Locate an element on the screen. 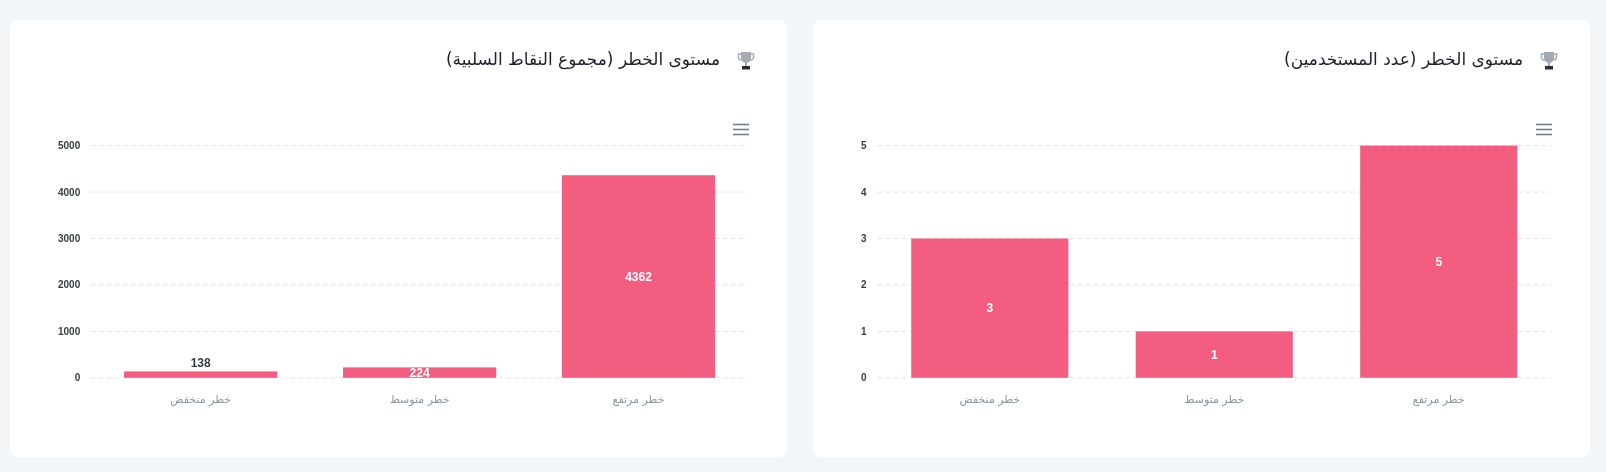  data-label: 4362 is located at coordinates (639, 276).